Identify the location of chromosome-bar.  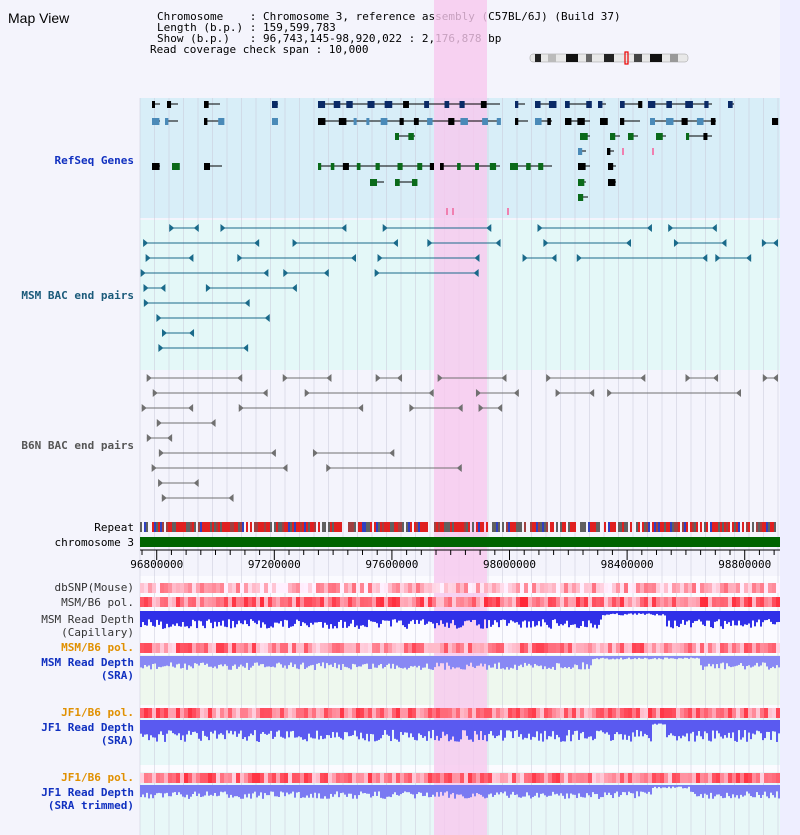
(460, 542).